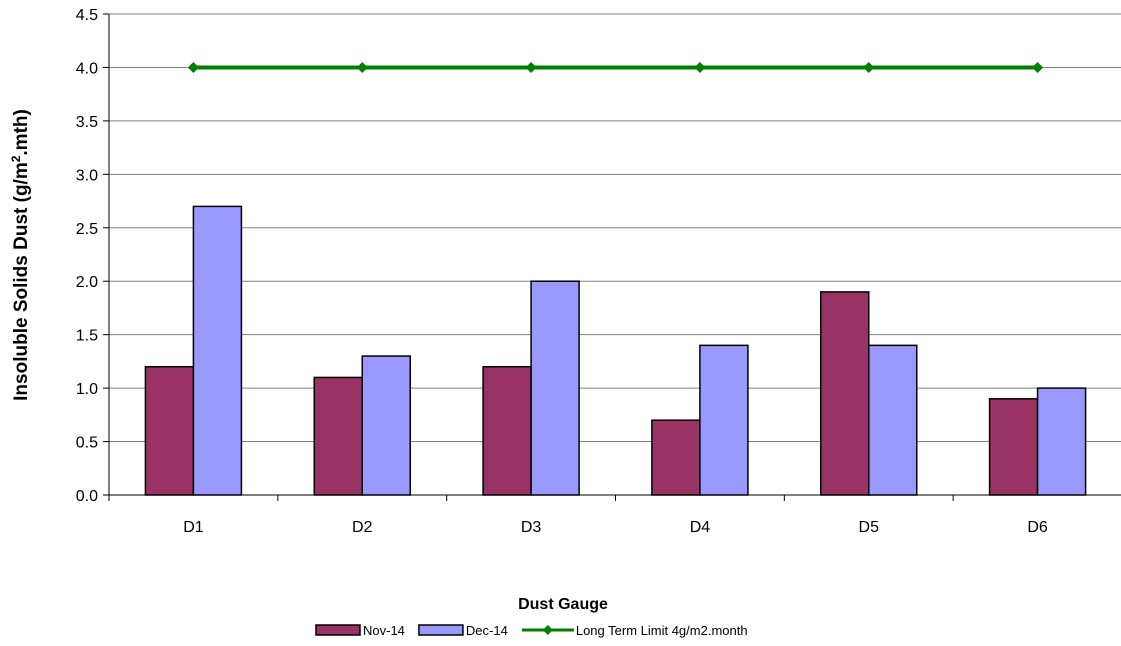 The width and height of the screenshot is (1121, 646). I want to click on y-tick-label: 1.0, so click(87, 389).